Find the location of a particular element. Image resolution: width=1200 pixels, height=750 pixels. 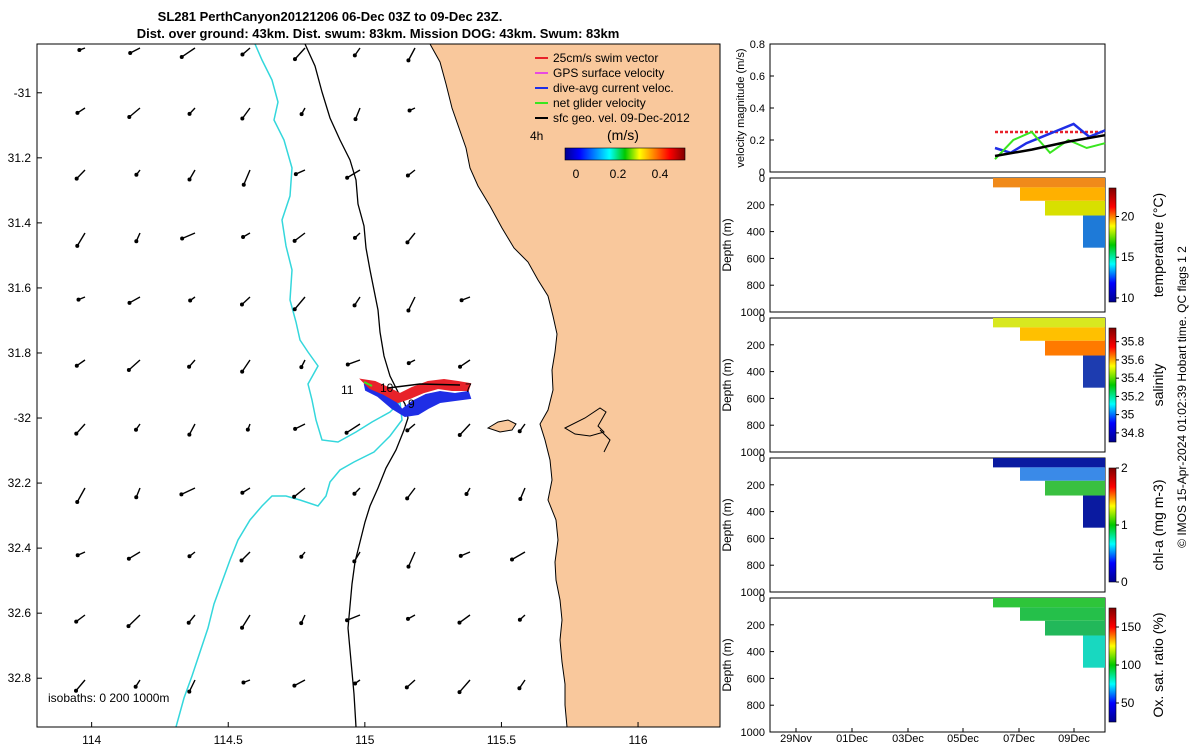

colorbar-label: chl-a (mg m-3) is located at coordinates (1158, 524).